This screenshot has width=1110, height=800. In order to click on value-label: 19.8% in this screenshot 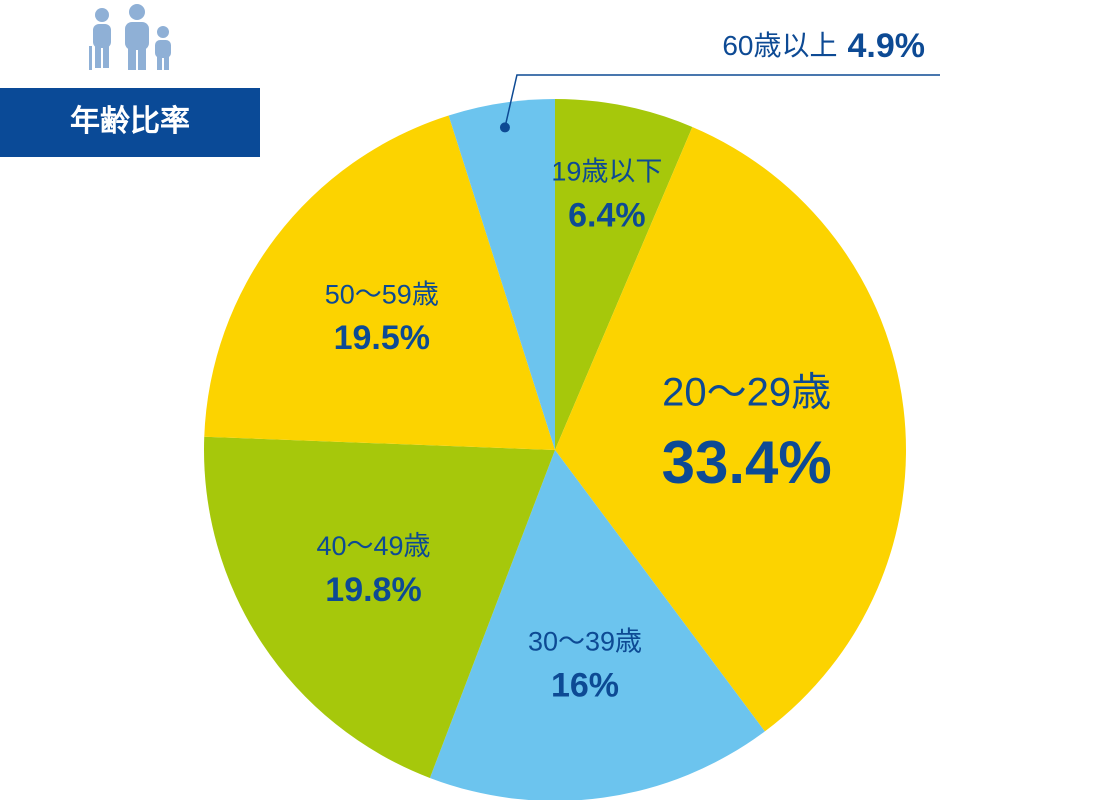, I will do `click(373, 590)`.